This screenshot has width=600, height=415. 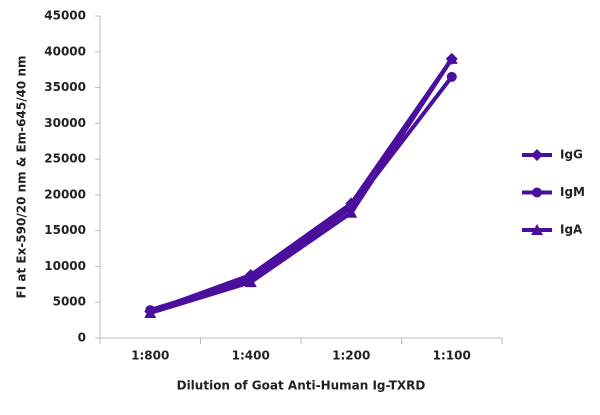 I want to click on x-axis-label: Dilution of Goat Anti-Human Ig-TXRD, so click(x=301, y=386).